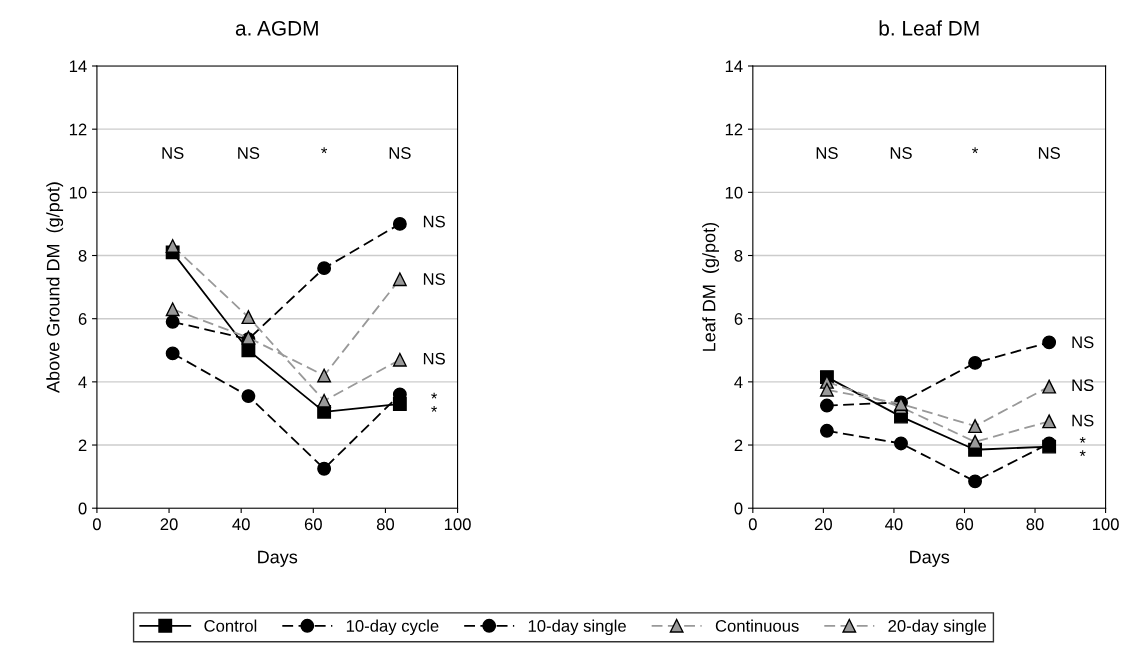  Describe the element at coordinates (711, 286) in the screenshot. I see `y-axis-title: Leaf DM (g/pot)` at that location.